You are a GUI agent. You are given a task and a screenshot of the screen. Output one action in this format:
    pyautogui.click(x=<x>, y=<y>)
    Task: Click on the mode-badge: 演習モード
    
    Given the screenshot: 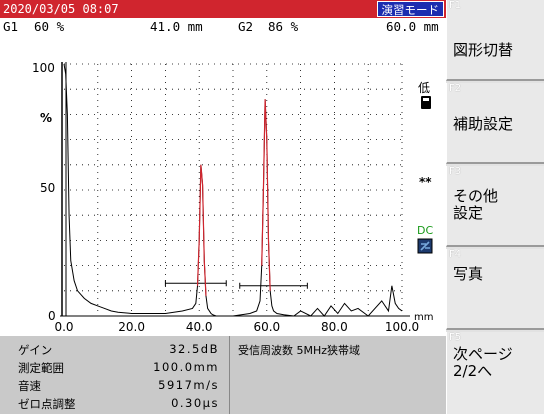 What is the action you would take?
    pyautogui.click(x=410, y=9)
    